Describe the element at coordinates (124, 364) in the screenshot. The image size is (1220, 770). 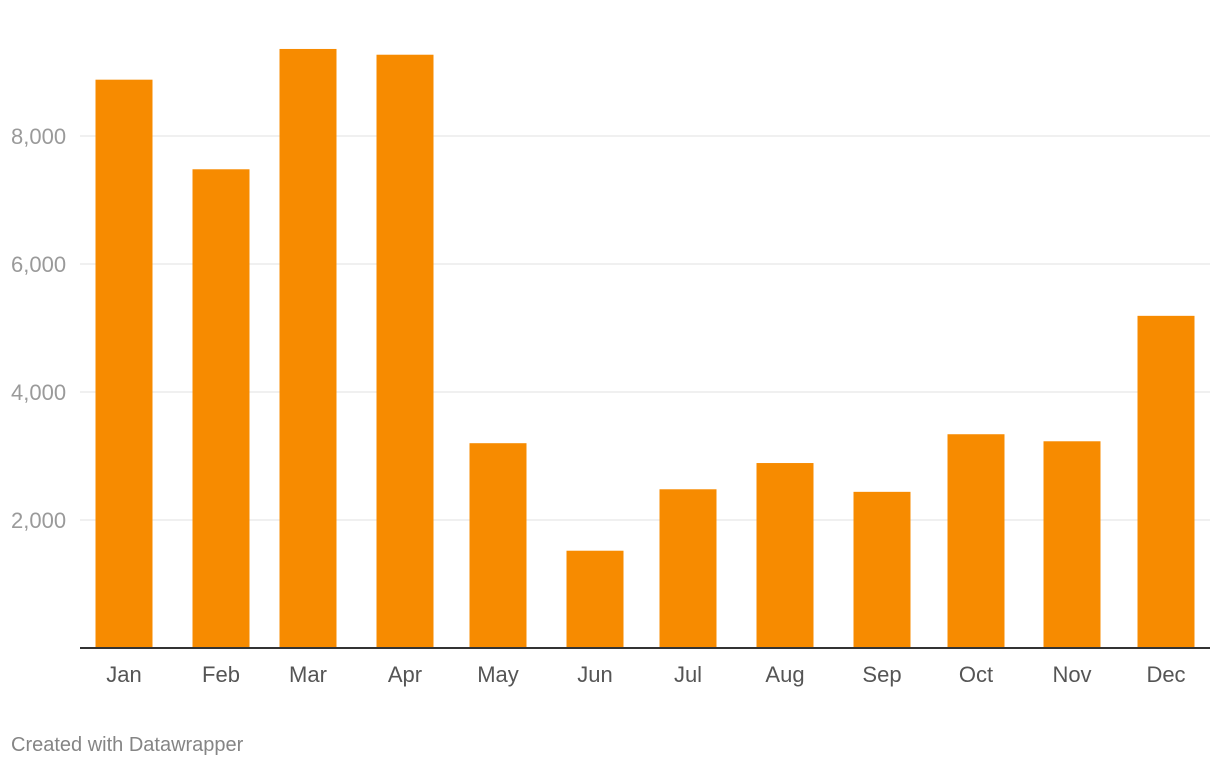
I see `bar-jan` at that location.